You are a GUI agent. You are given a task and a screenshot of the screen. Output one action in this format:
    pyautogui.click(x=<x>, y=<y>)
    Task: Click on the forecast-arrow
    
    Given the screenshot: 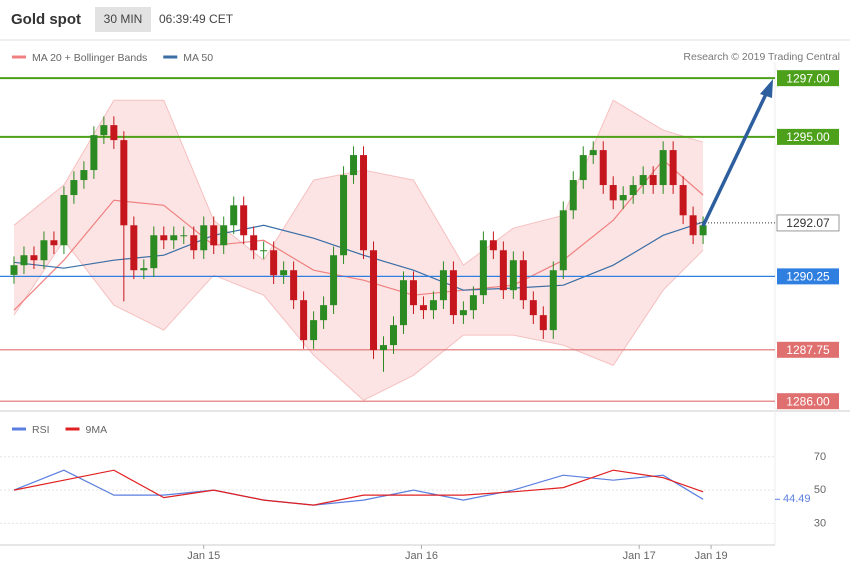 What is the action you would take?
    pyautogui.click(x=737, y=153)
    